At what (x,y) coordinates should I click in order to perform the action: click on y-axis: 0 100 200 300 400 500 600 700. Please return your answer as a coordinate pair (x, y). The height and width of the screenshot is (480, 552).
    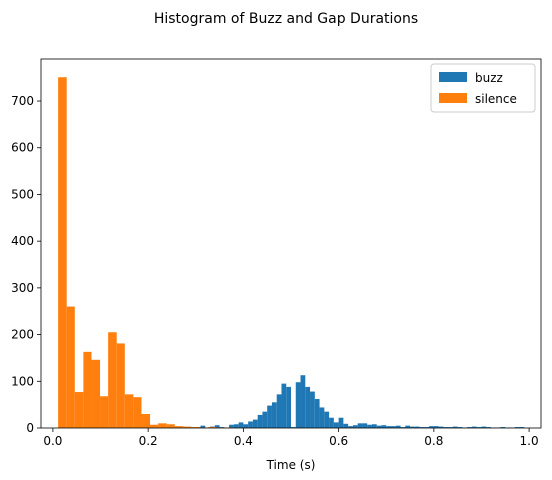
    Looking at the image, I should click on (26, 264).